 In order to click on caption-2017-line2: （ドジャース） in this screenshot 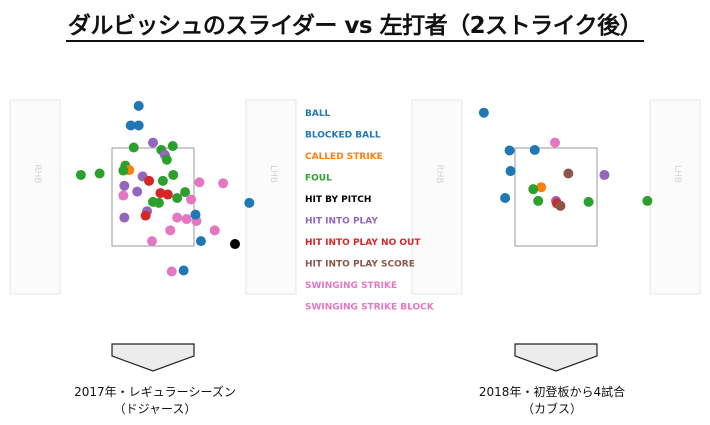, I will do `click(155, 409)`.